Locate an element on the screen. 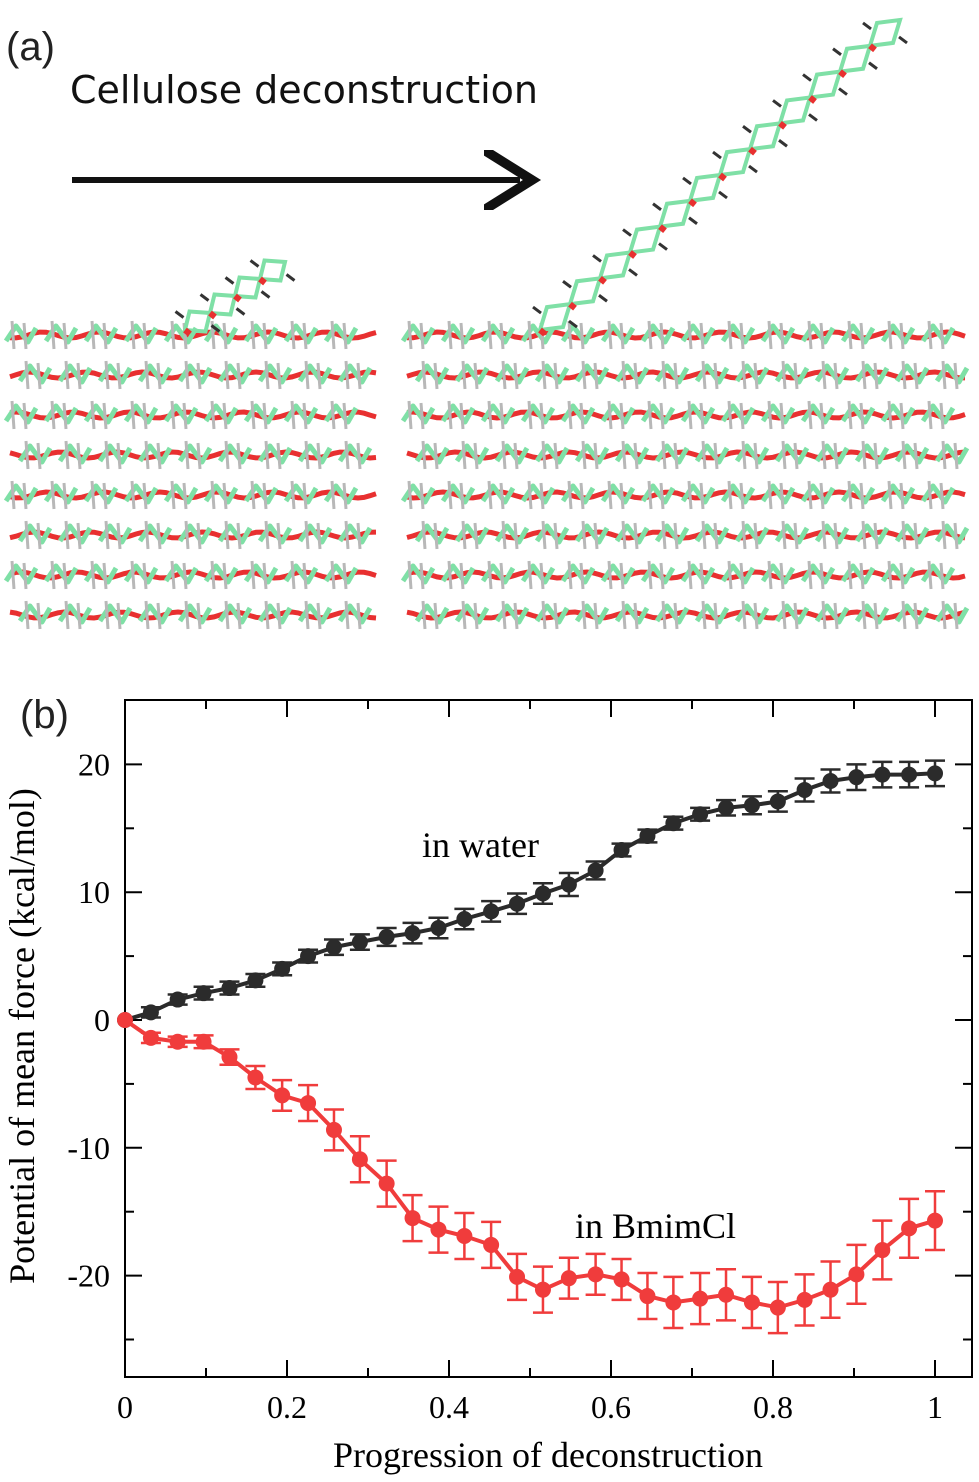 The width and height of the screenshot is (979, 1482). y-tick-label: -20 is located at coordinates (88, 1276).